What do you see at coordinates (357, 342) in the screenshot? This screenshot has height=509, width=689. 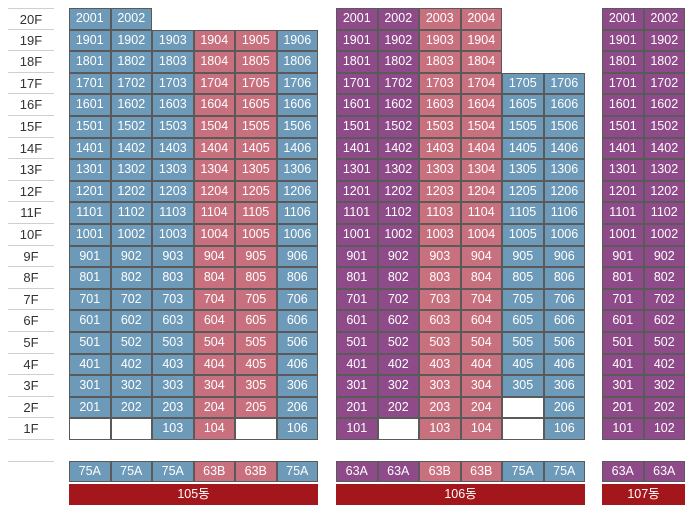 I see `unit-cell: 501` at bounding box center [357, 342].